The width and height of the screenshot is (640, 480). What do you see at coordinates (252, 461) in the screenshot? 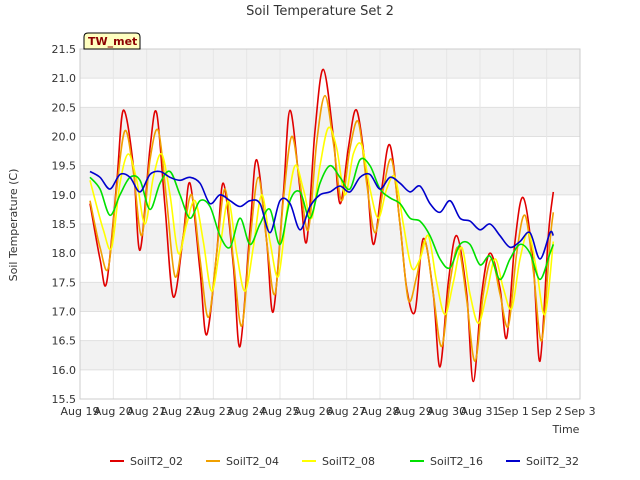
I see `legend-label: SoilT2_04` at bounding box center [252, 461].